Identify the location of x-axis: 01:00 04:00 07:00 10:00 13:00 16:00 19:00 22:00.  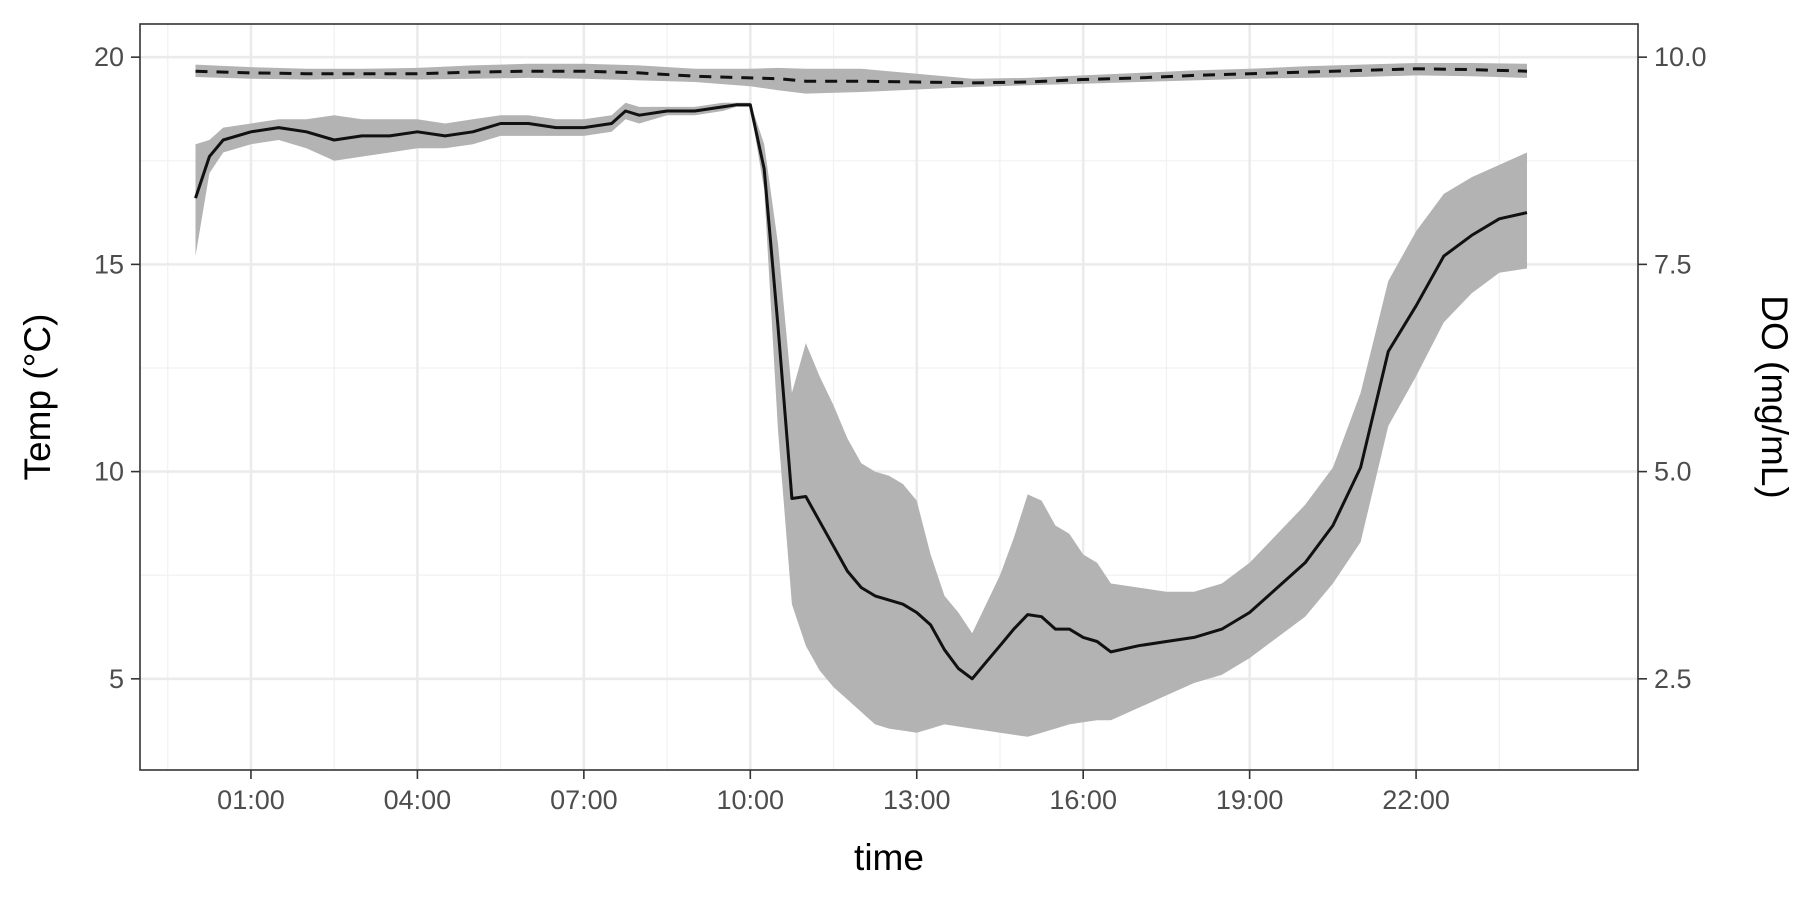
(833, 792).